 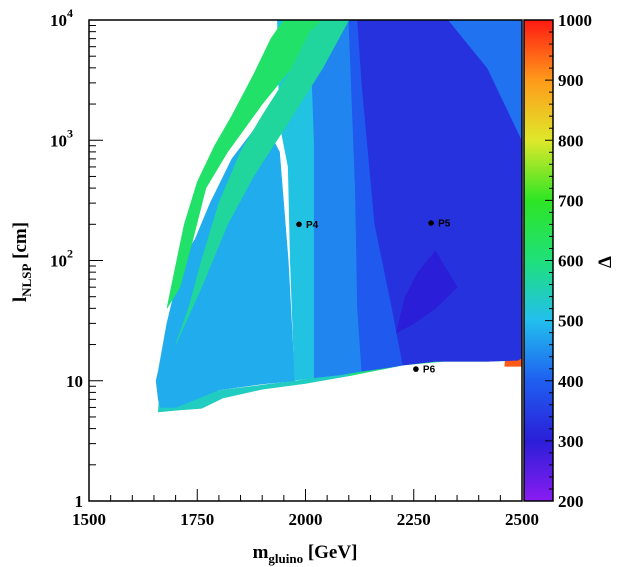 I want to click on x-axis: 1500 1750 2000 2250 2500, so click(x=305, y=509).